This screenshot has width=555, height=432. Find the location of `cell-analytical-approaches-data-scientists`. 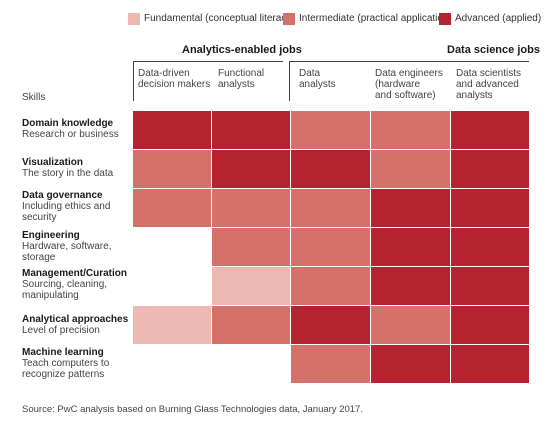

cell-analytical-approaches-data-scientists is located at coordinates (490, 325).